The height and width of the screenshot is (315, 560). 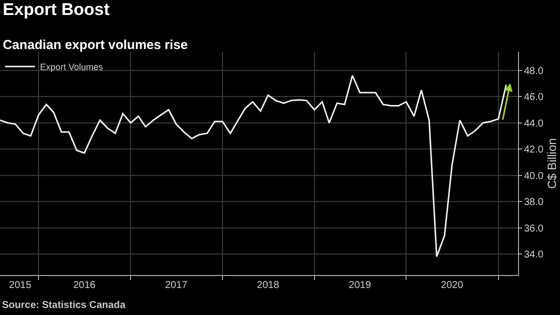 I want to click on y-tick-label: 40.0, so click(x=534, y=176).